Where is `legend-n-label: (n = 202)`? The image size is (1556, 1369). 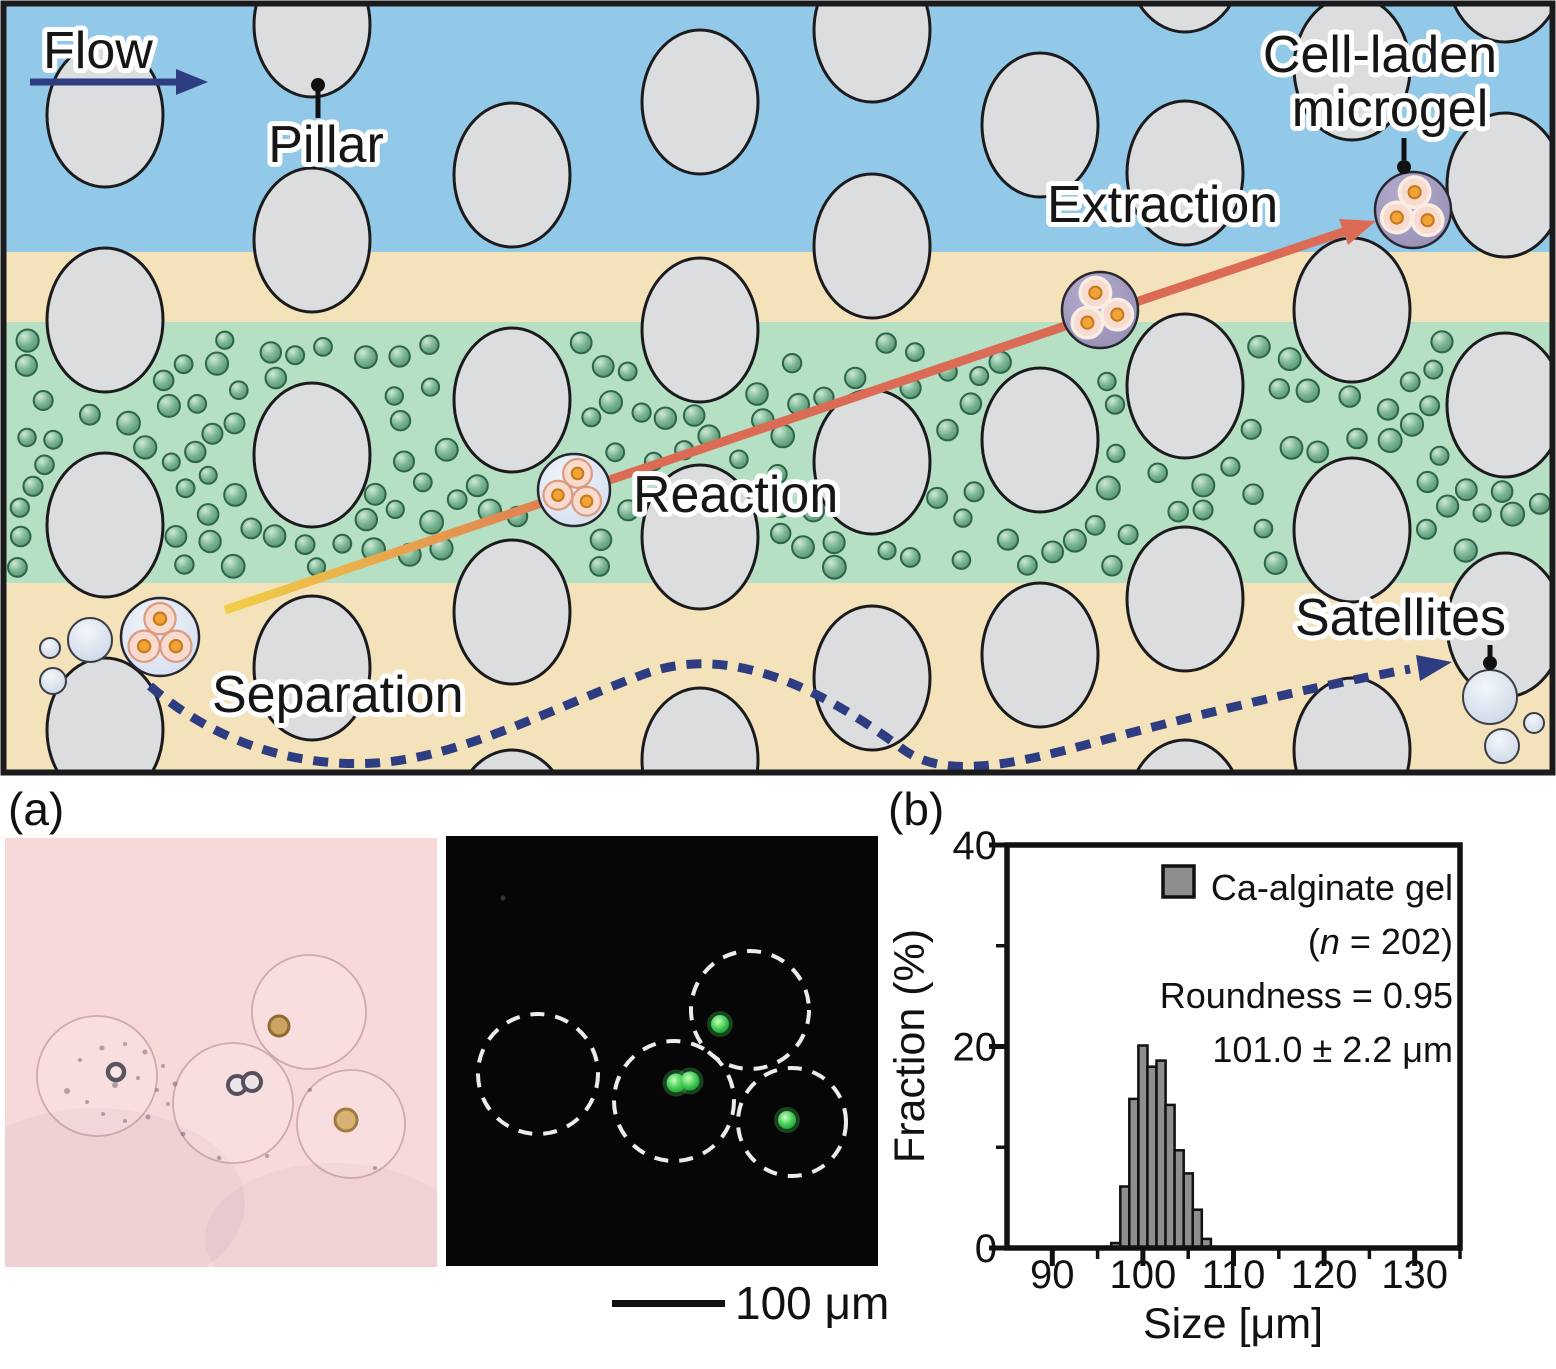 legend-n-label: (n = 202) is located at coordinates (1380, 941).